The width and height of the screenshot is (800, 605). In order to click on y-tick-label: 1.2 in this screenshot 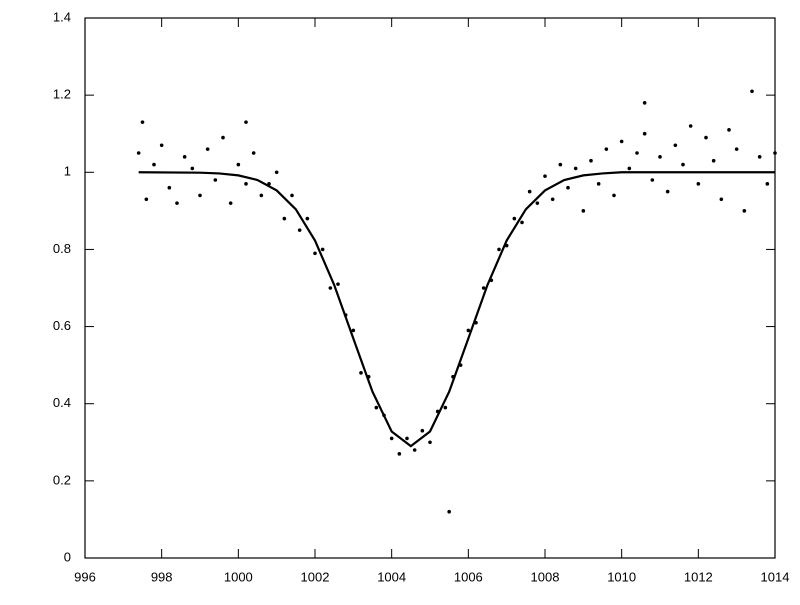, I will do `click(62, 94)`.